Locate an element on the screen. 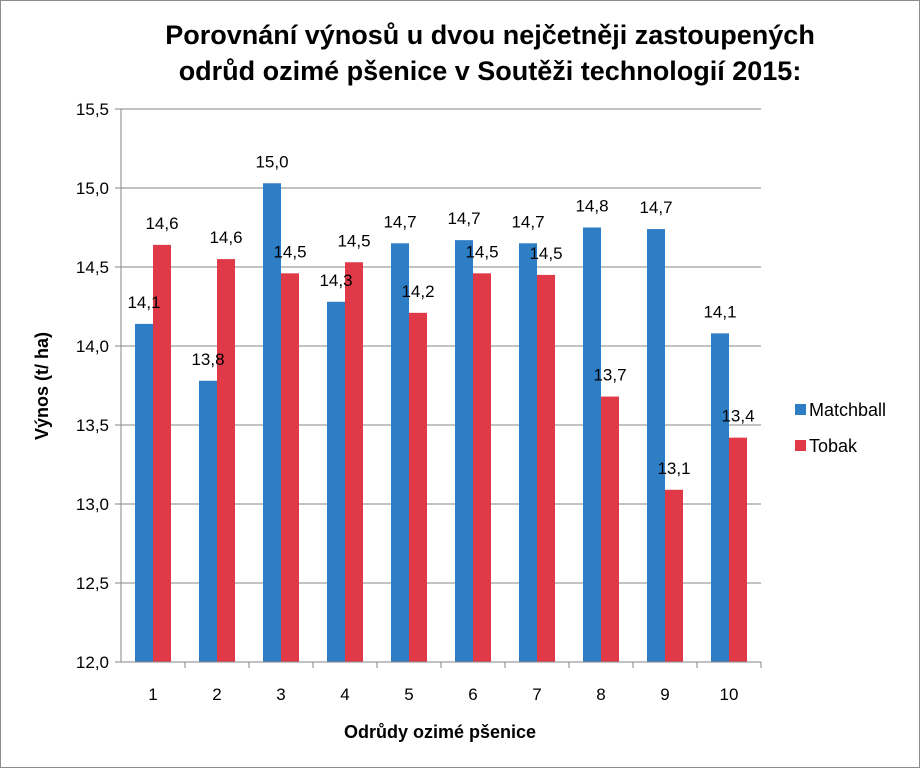  x-tick-label: 10 is located at coordinates (729, 694).